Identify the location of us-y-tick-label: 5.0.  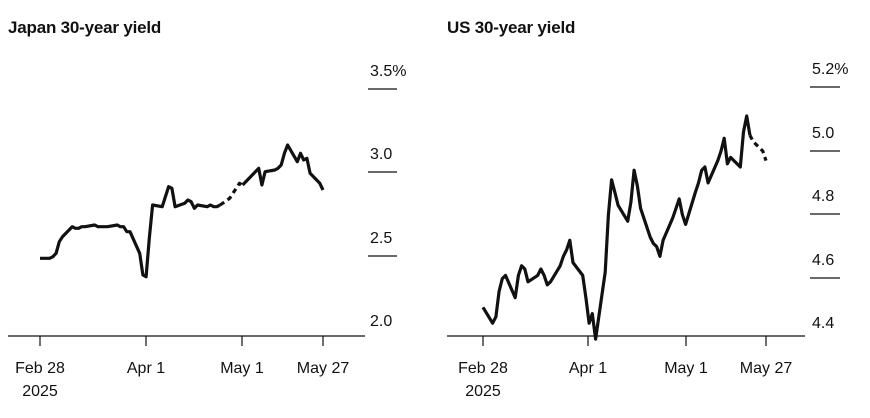
(823, 133).